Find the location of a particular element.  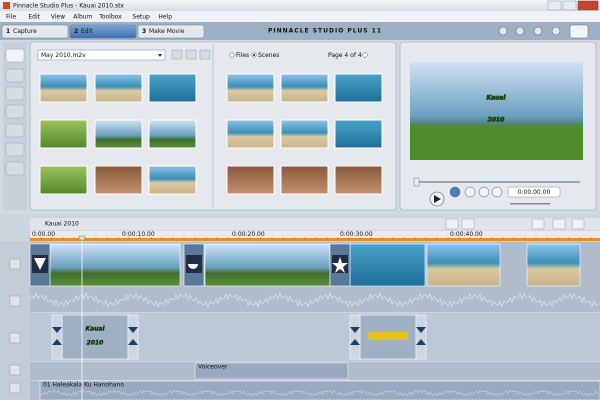

minimize-button is located at coordinates (554, 5).